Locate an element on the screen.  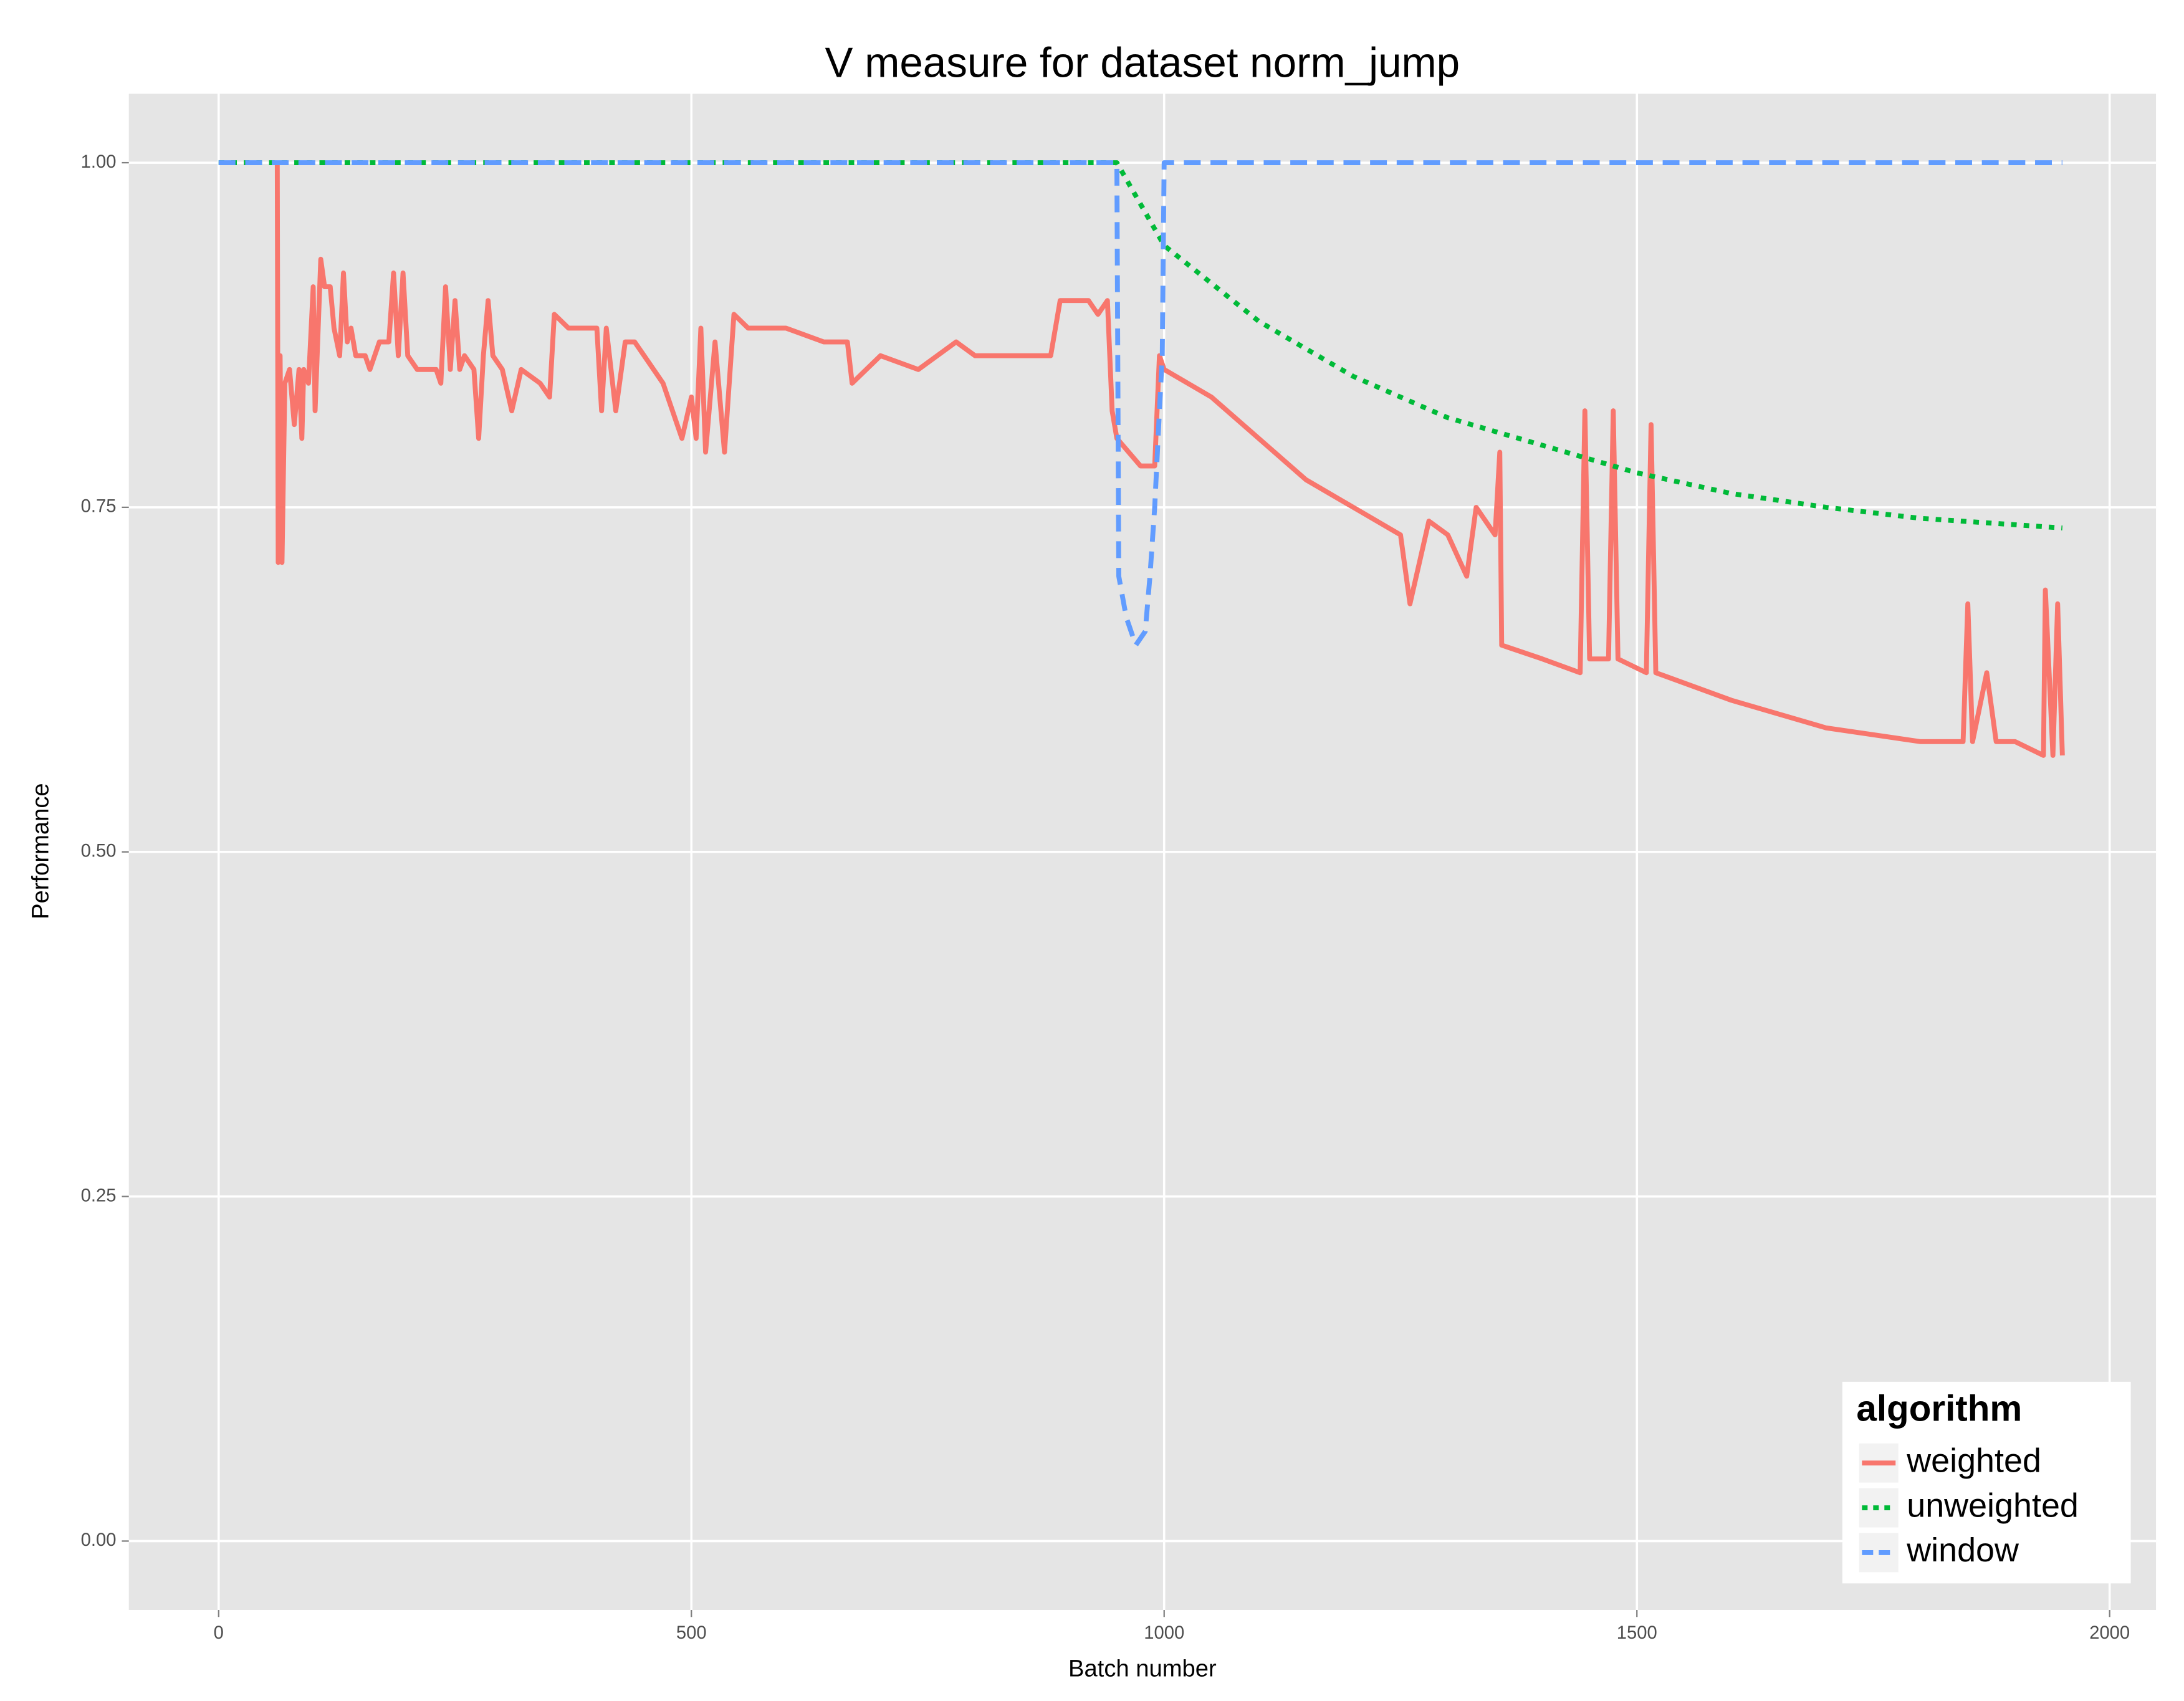
legend: algorithm weighted unweighted window is located at coordinates (1987, 1482).